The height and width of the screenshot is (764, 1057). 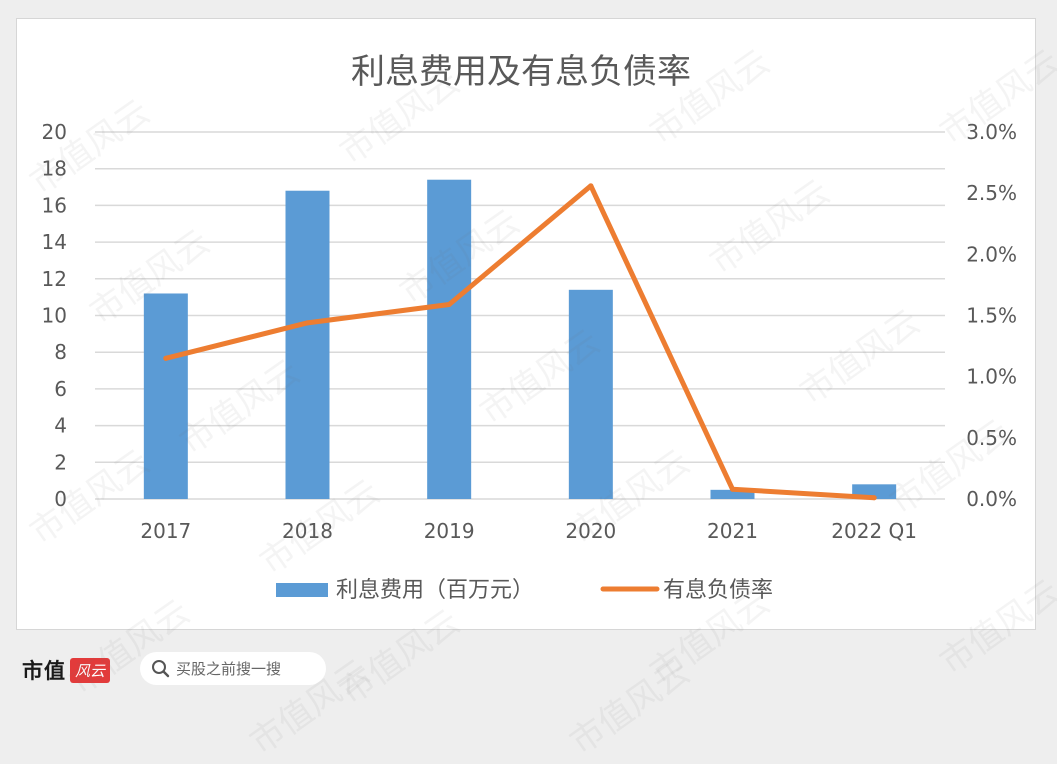 What do you see at coordinates (165, 531) in the screenshot?
I see `x-tick-label: 2017` at bounding box center [165, 531].